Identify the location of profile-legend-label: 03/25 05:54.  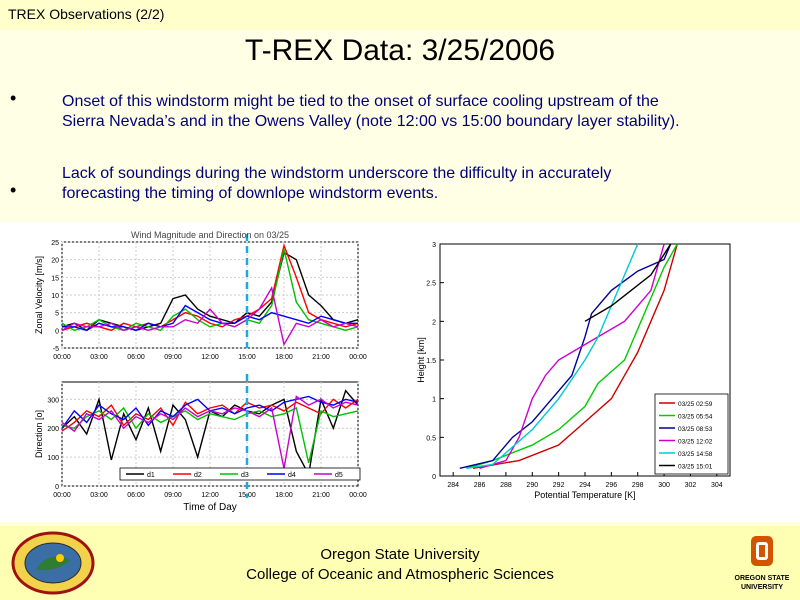
(695, 417).